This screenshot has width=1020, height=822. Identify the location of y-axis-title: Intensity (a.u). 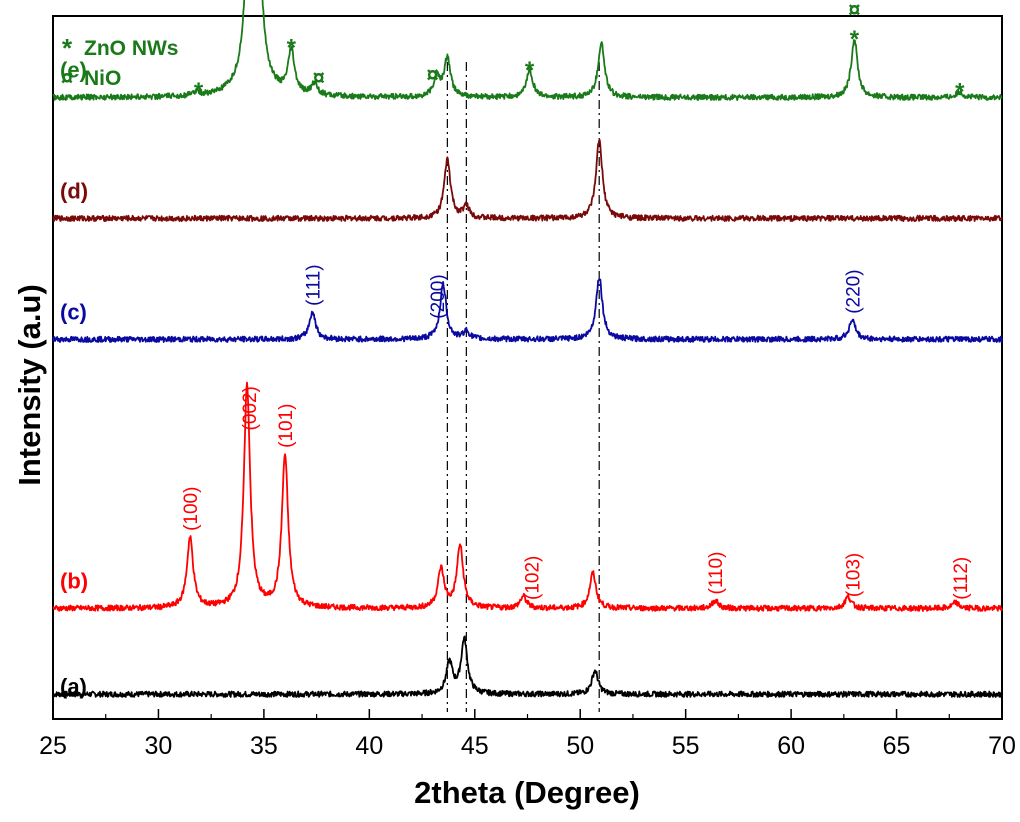
(29, 385).